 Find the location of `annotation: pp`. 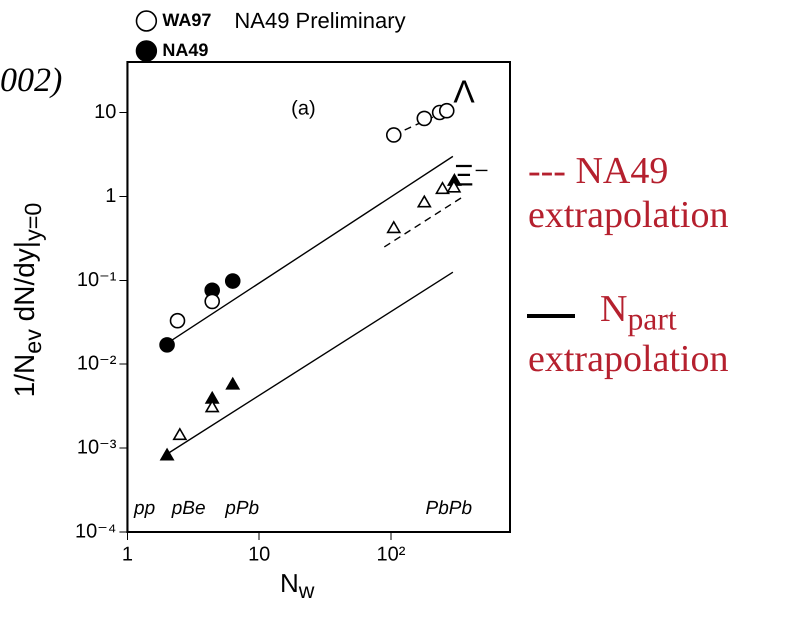

annotation: pp is located at coordinates (144, 508).